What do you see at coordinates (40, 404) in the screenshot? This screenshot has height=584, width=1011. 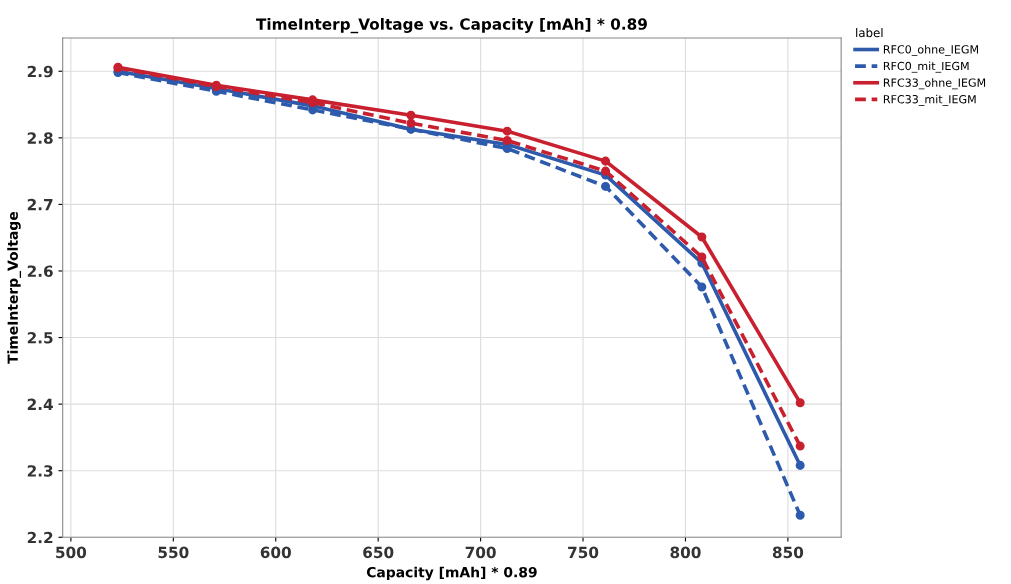 I see `y-tick-label: 2.4` at bounding box center [40, 404].